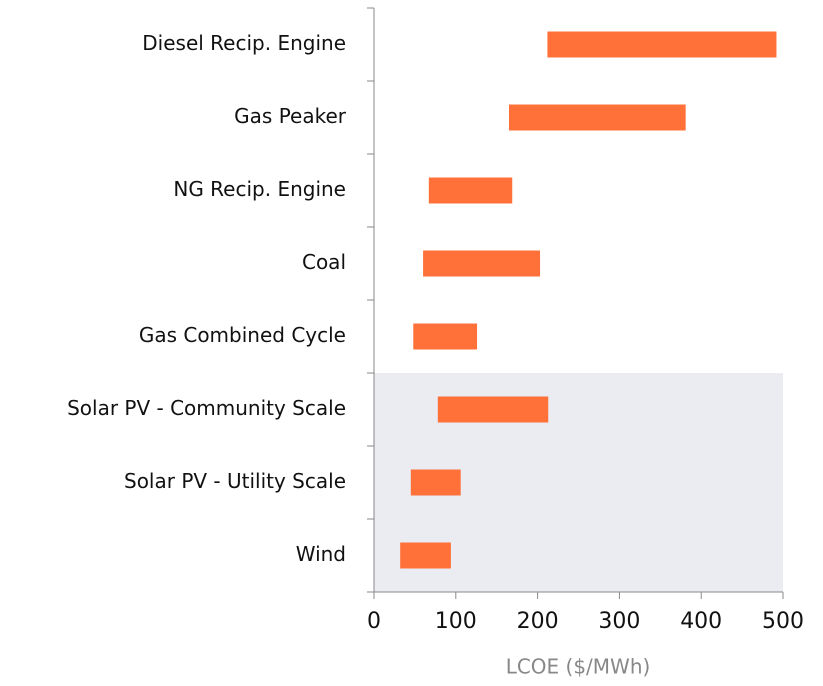 This screenshot has width=823, height=686. What do you see at coordinates (244, 43) in the screenshot?
I see `category-label: Diesel Recip. Engine` at bounding box center [244, 43].